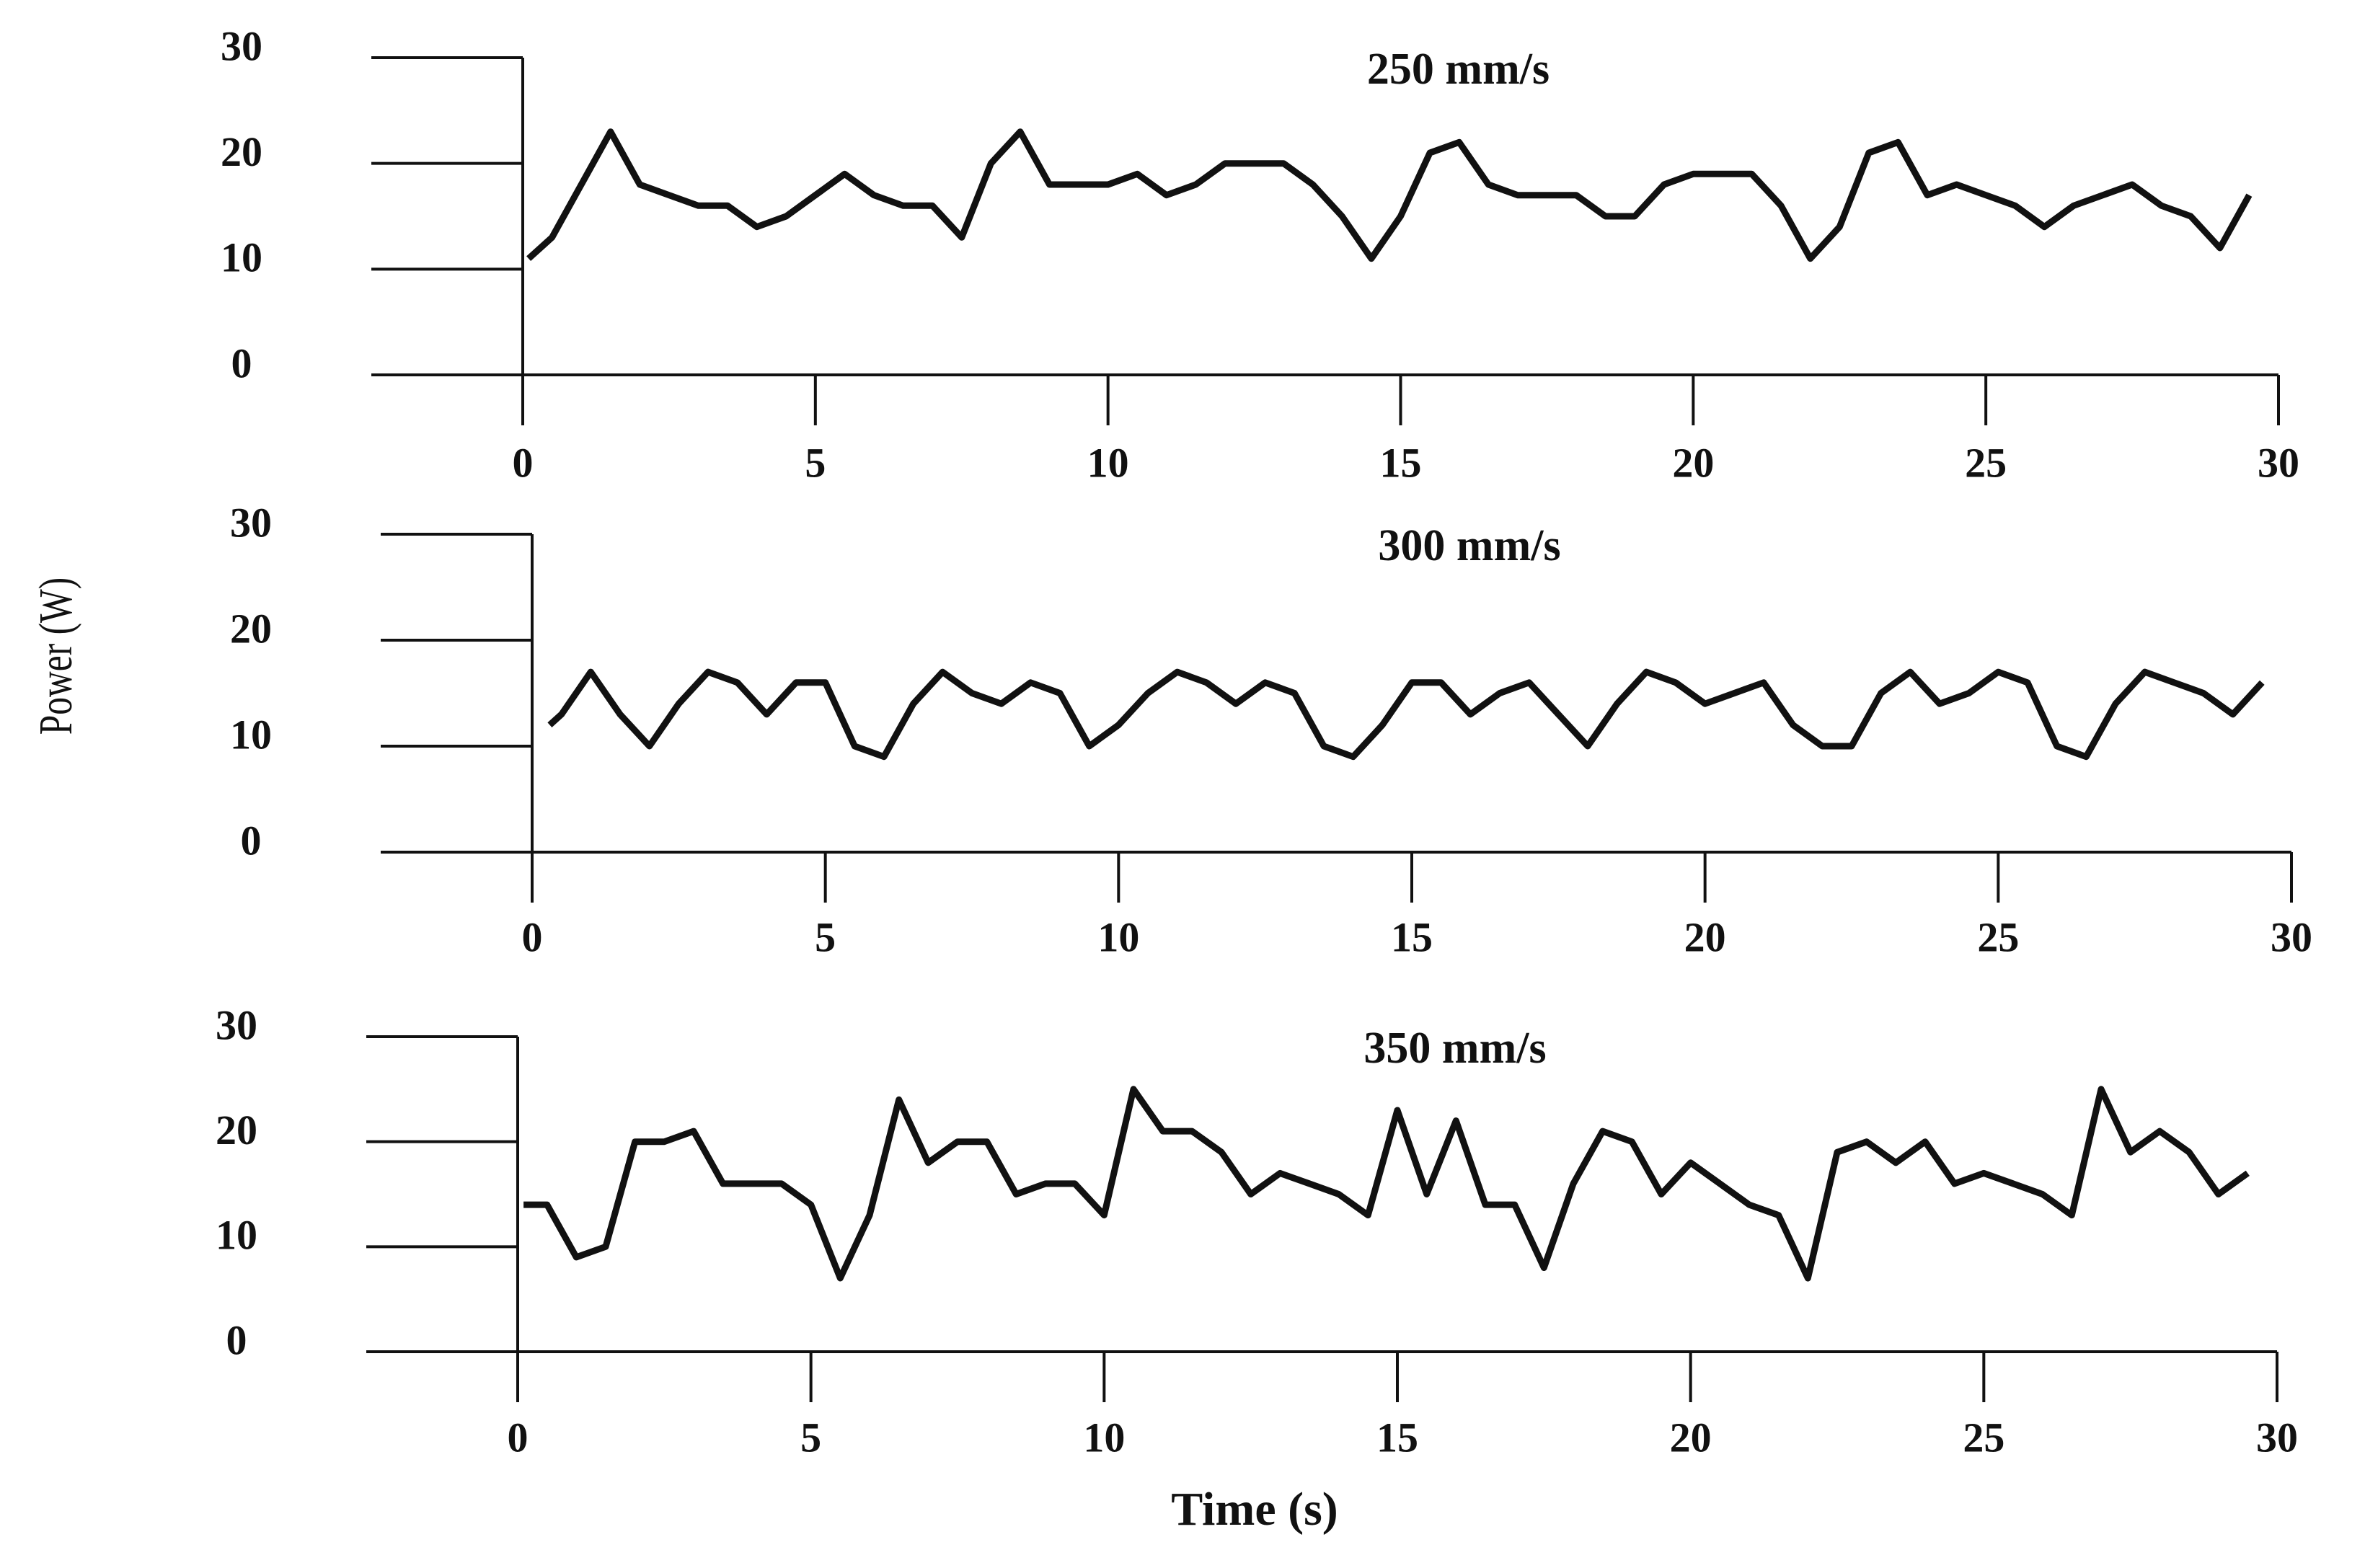 This screenshot has height=1568, width=2365. Describe the element at coordinates (1469, 545) in the screenshot. I see `panel-title: 300 mm/s` at that location.